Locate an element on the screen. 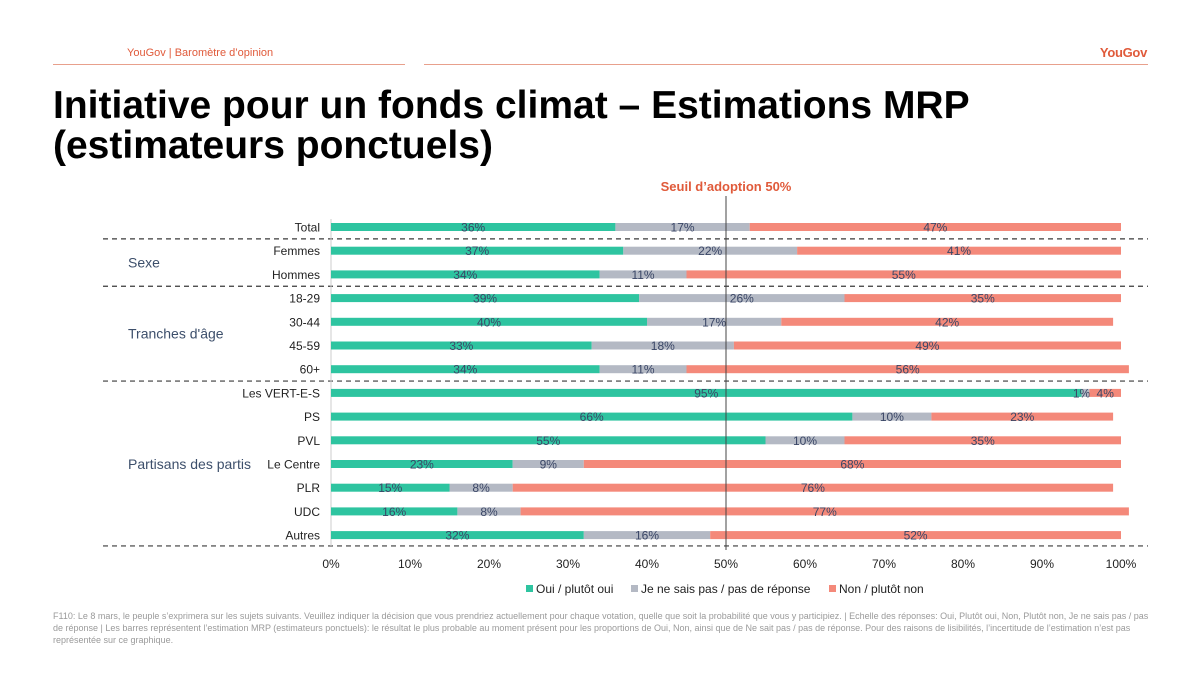  x-tick-label: 90% is located at coordinates (1042, 564).